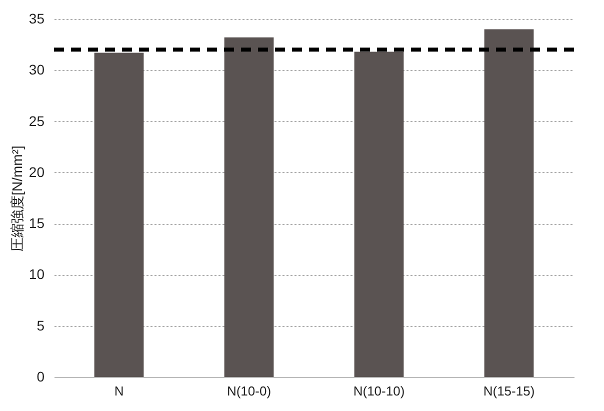  What do you see at coordinates (36, 70) in the screenshot?
I see `y-tick-label: 30` at bounding box center [36, 70].